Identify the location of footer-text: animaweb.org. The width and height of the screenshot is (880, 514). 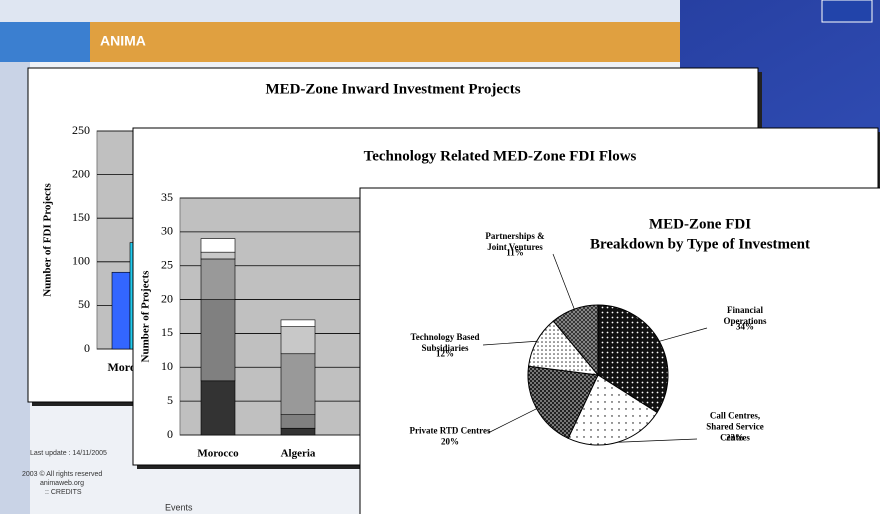
(62, 483).